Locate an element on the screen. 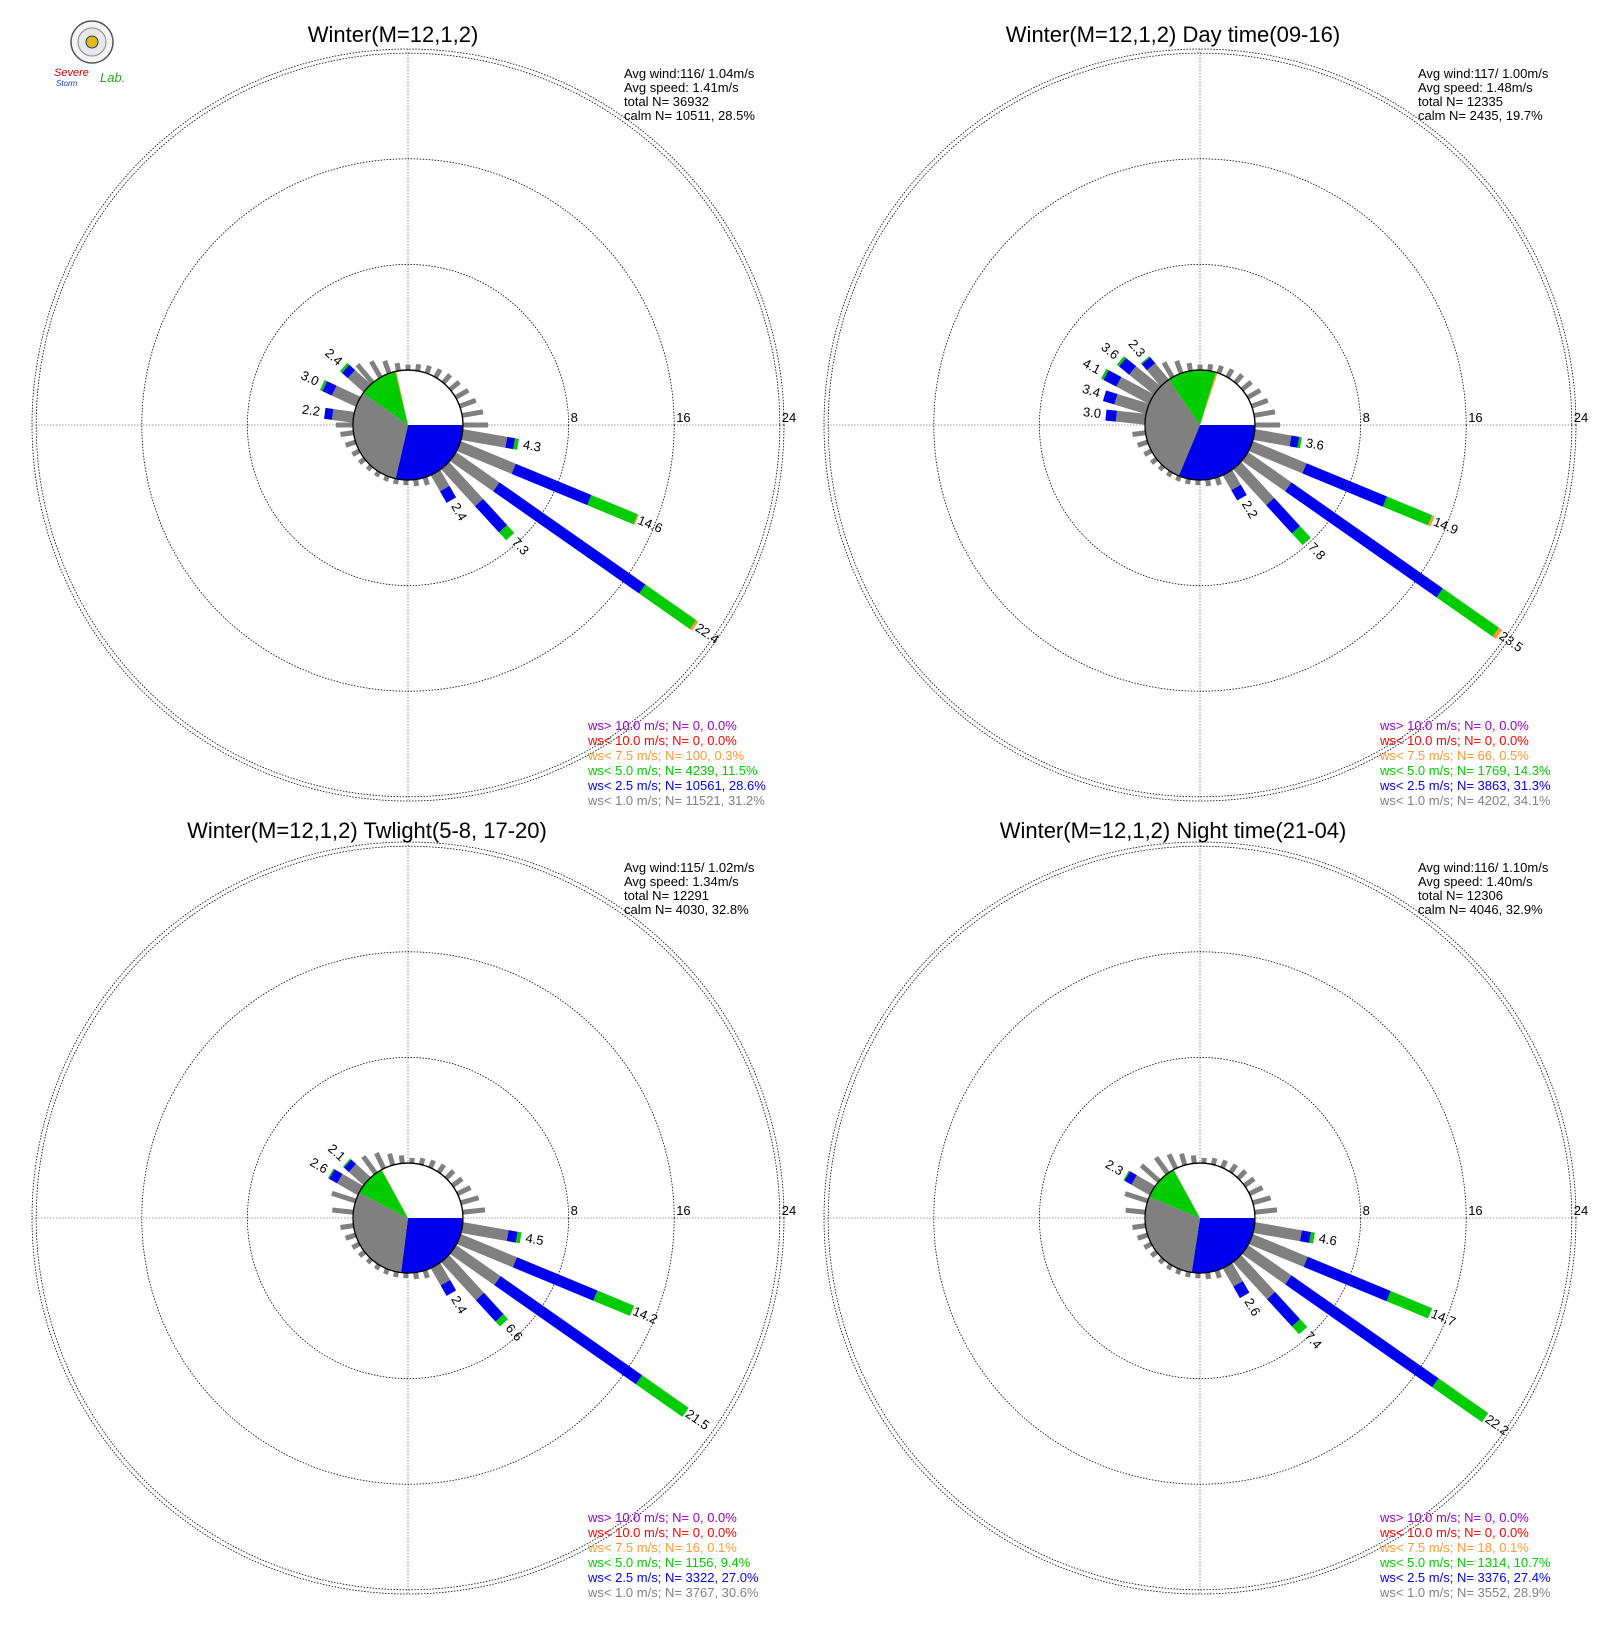 This screenshot has width=1620, height=1640. legend-ws_lt_7_5: ws< 7.5 m/s; N= 18, 0.1% is located at coordinates (1454, 1547).